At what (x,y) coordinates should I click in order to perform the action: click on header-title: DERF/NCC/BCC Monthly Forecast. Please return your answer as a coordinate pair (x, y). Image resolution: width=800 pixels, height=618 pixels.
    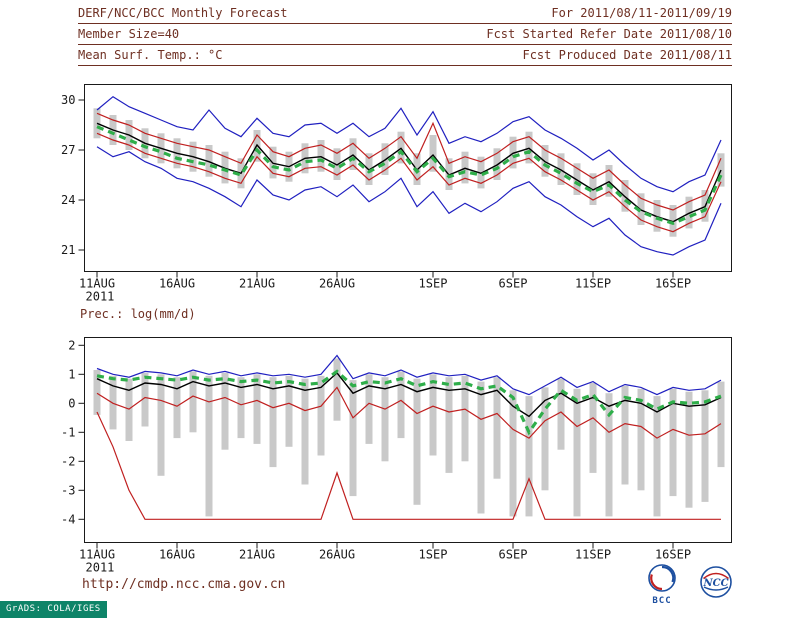
    Looking at the image, I should click on (183, 13).